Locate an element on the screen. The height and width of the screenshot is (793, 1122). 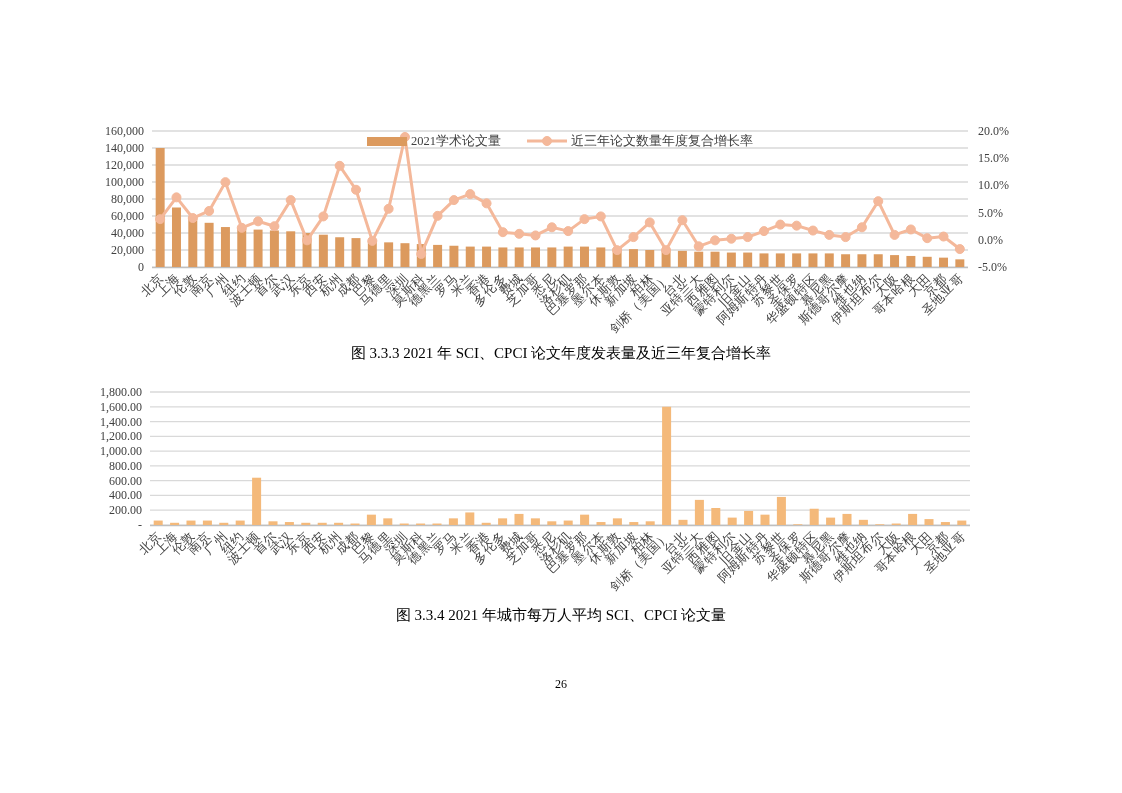
legend-label: 近三年论文数量年度复合增长率 is located at coordinates (662, 140).